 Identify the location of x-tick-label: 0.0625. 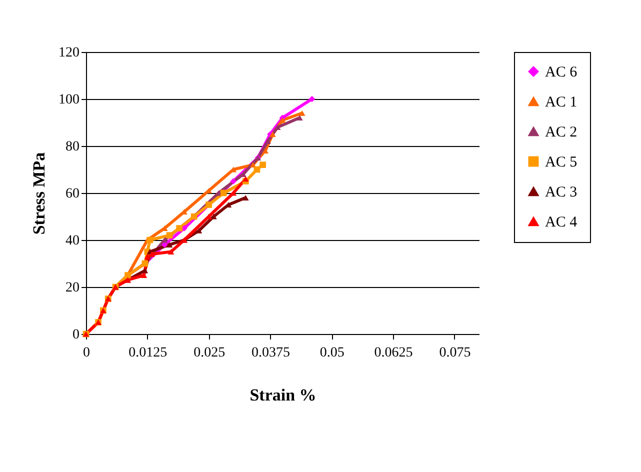
(393, 353).